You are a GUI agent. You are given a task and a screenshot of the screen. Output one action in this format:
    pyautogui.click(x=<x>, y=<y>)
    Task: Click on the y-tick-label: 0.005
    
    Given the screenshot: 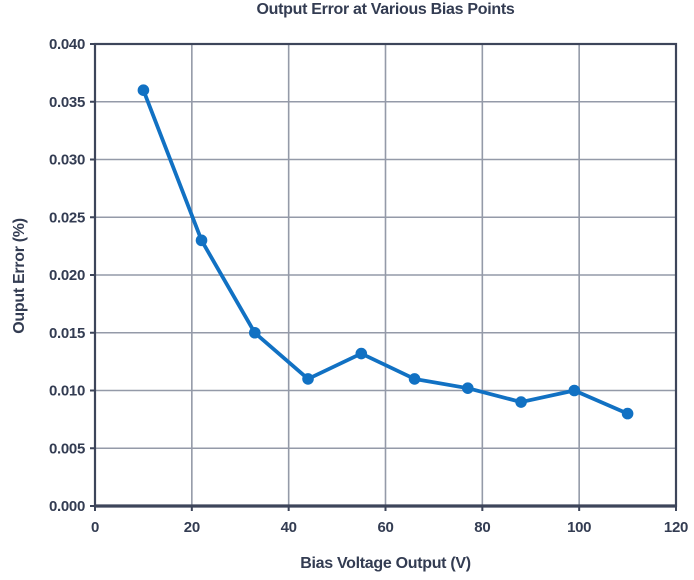 What is the action you would take?
    pyautogui.click(x=67, y=448)
    